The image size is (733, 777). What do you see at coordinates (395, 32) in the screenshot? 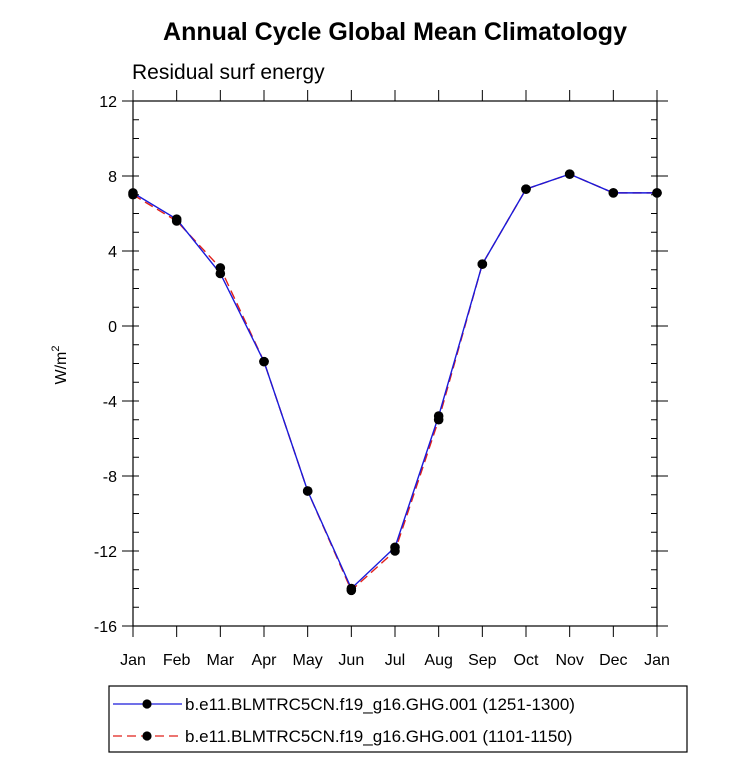
I see `chart-title: Annual Cycle Global Mean Climatology` at bounding box center [395, 32].